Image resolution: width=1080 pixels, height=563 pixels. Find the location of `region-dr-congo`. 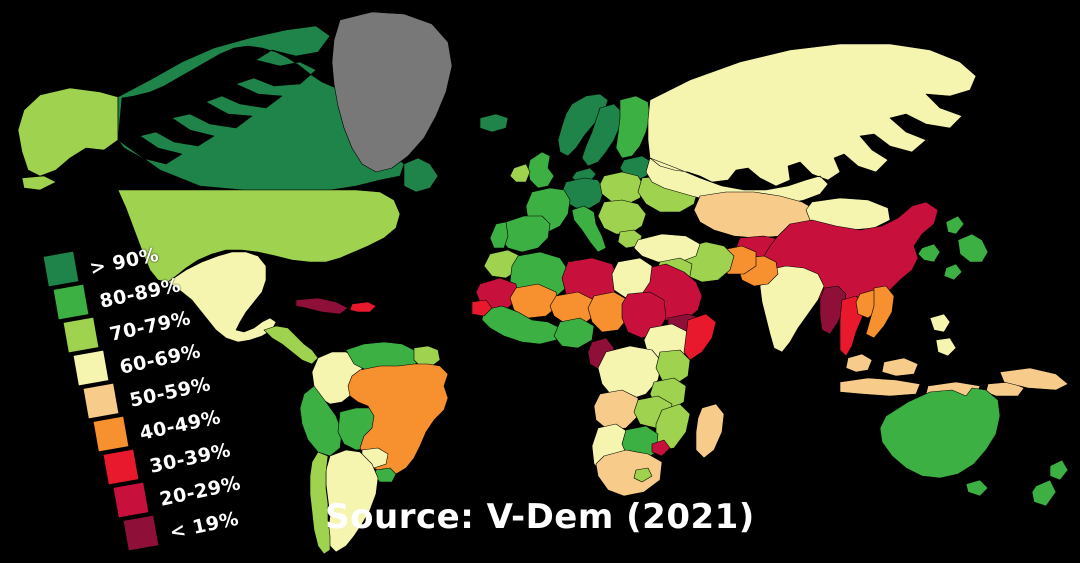

region-dr-congo is located at coordinates (630, 373).